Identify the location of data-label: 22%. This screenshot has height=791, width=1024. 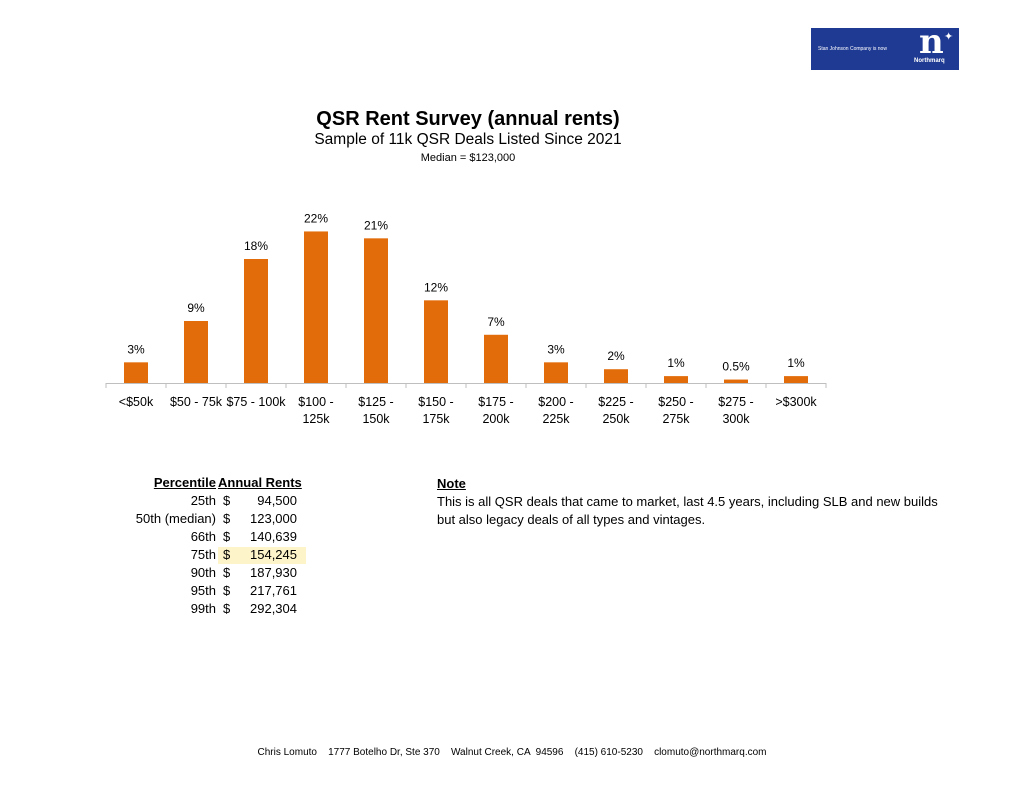
(316, 218).